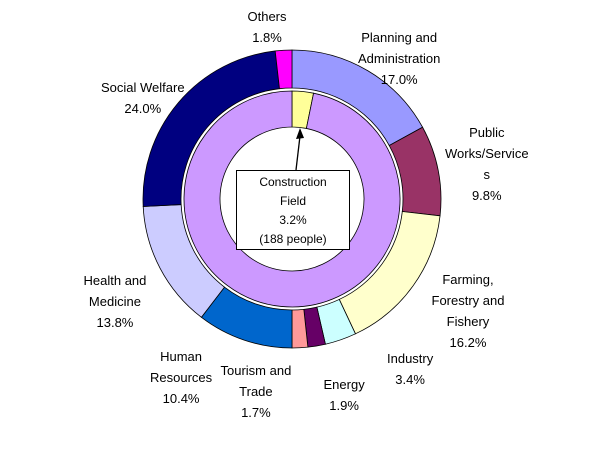 The width and height of the screenshot is (609, 458). I want to click on slice-label-name: Forestry and, so click(468, 300).